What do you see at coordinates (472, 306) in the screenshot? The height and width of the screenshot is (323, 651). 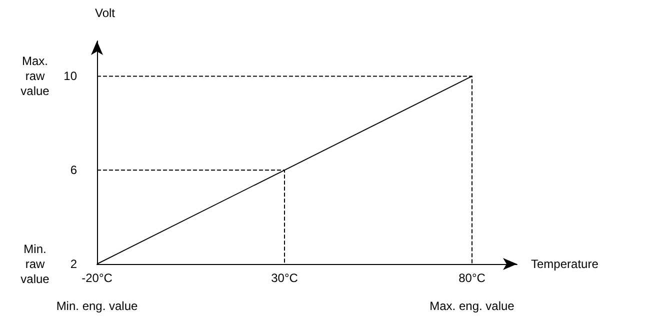 I see `text: Max. eng. value` at bounding box center [472, 306].